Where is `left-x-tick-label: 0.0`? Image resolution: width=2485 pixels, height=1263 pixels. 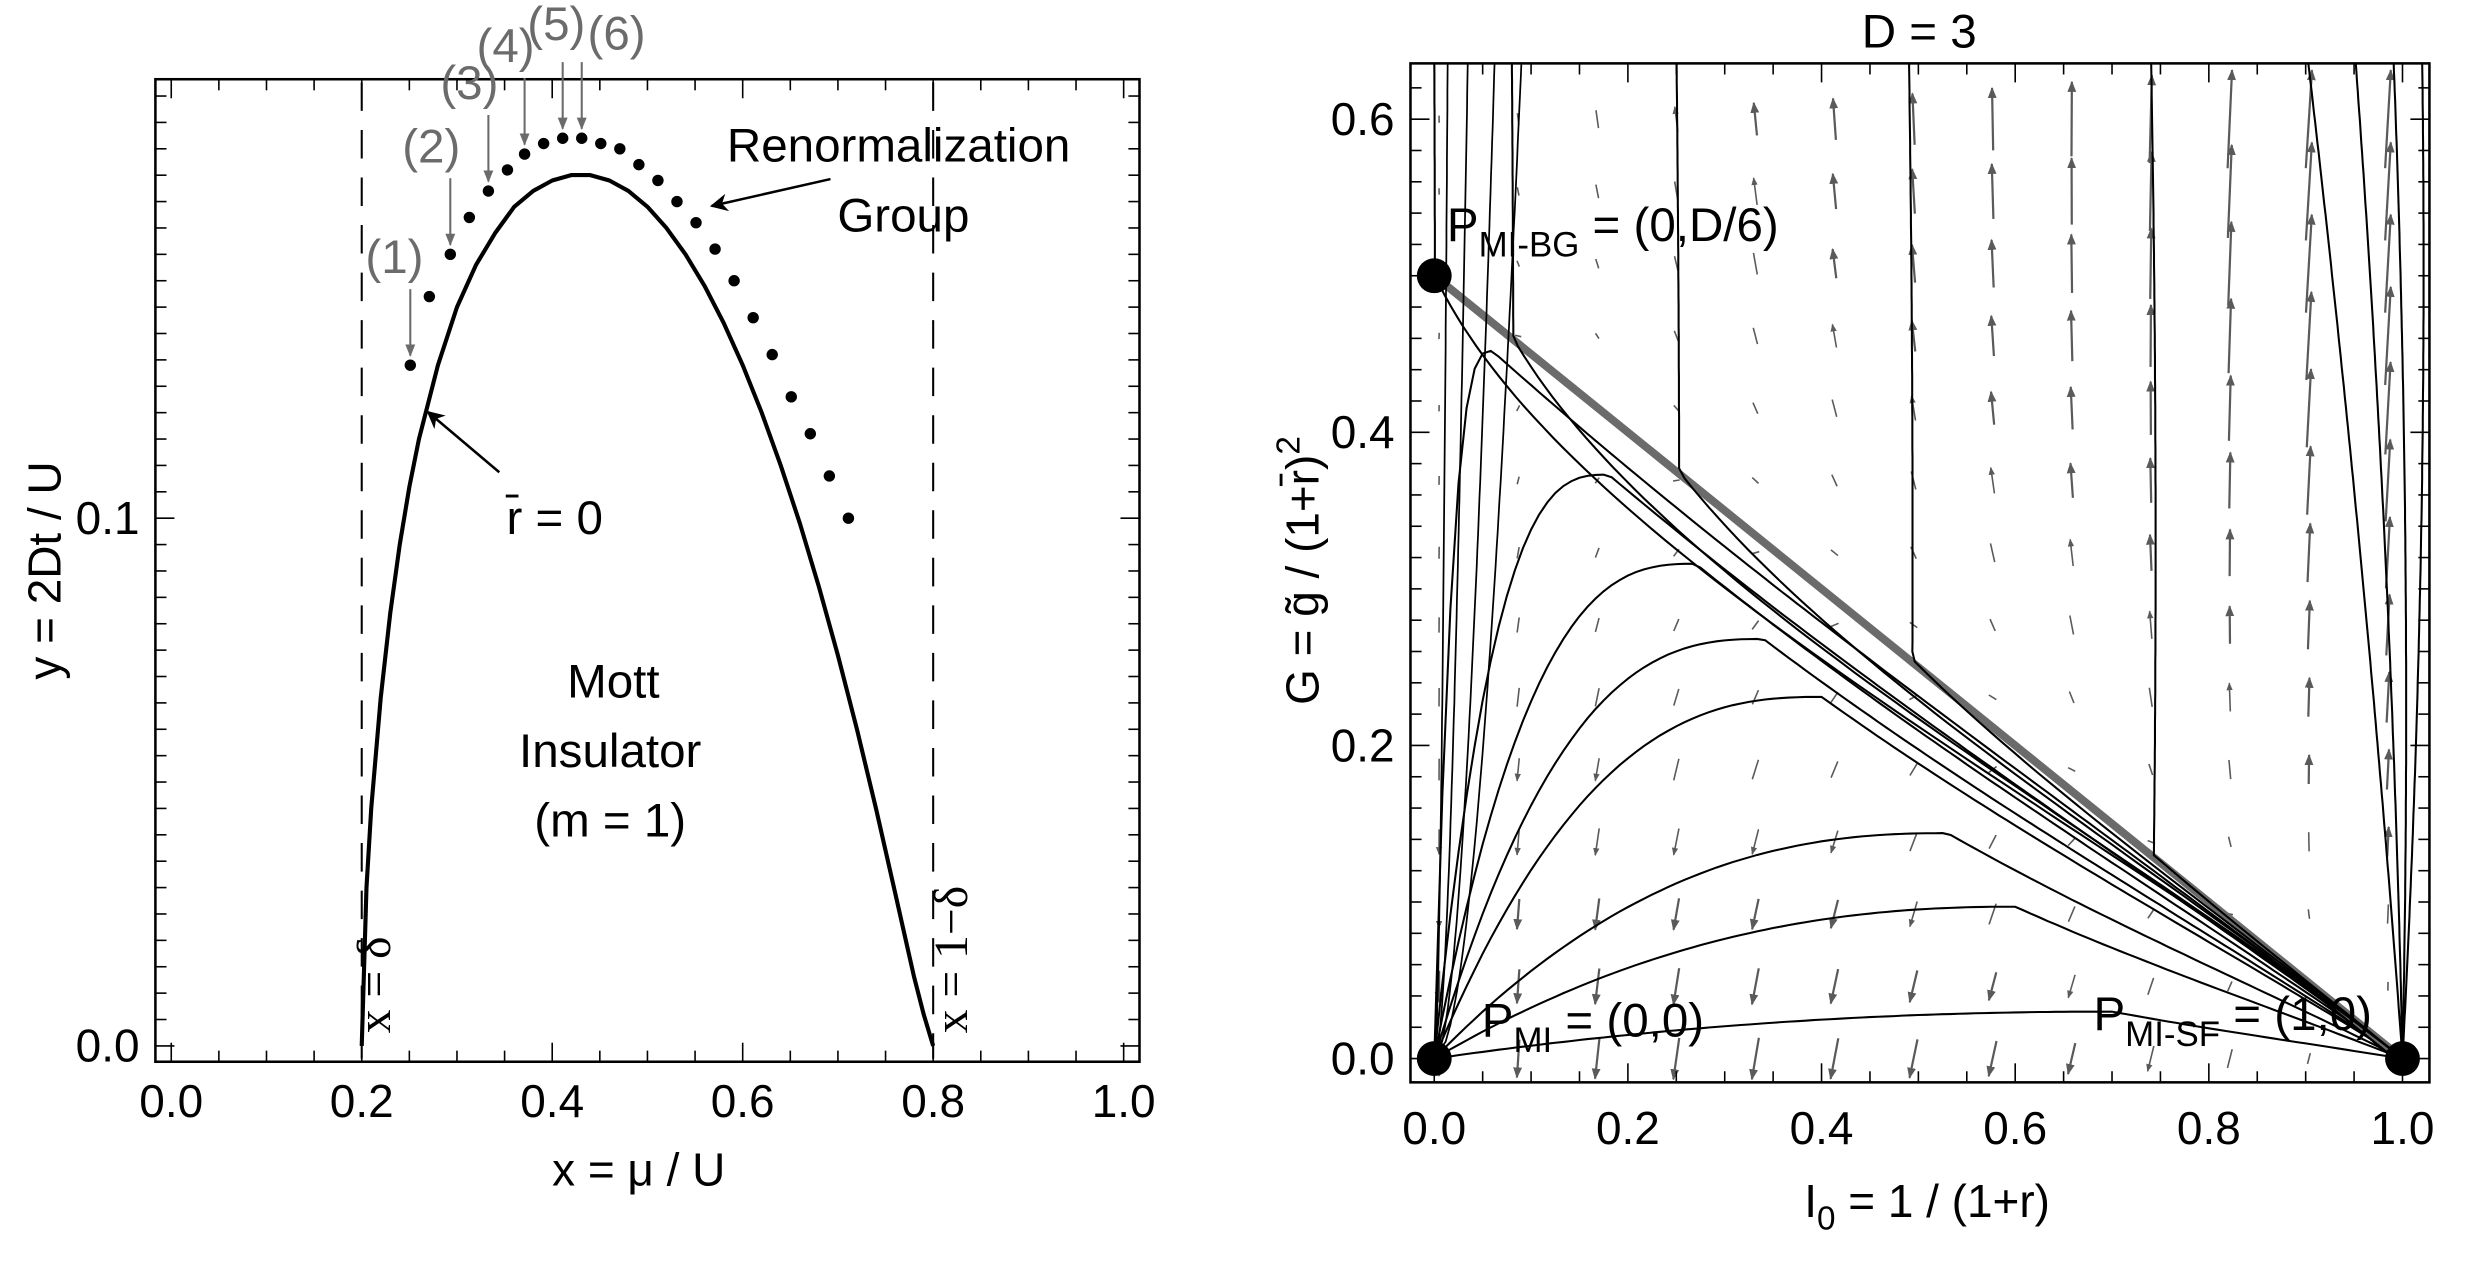 left-x-tick-label: 0.0 is located at coordinates (171, 1101).